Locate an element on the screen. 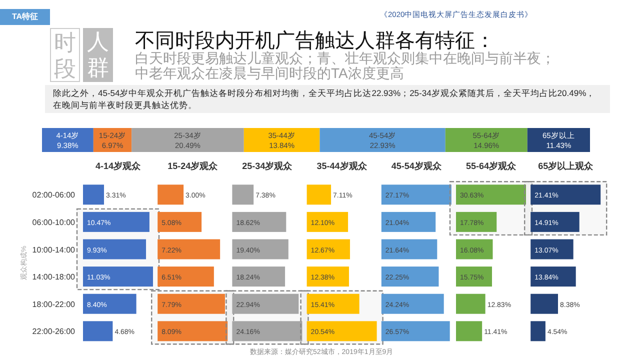 This screenshot has height=360, width=640. text: TA特征 is located at coordinates (25, 17).